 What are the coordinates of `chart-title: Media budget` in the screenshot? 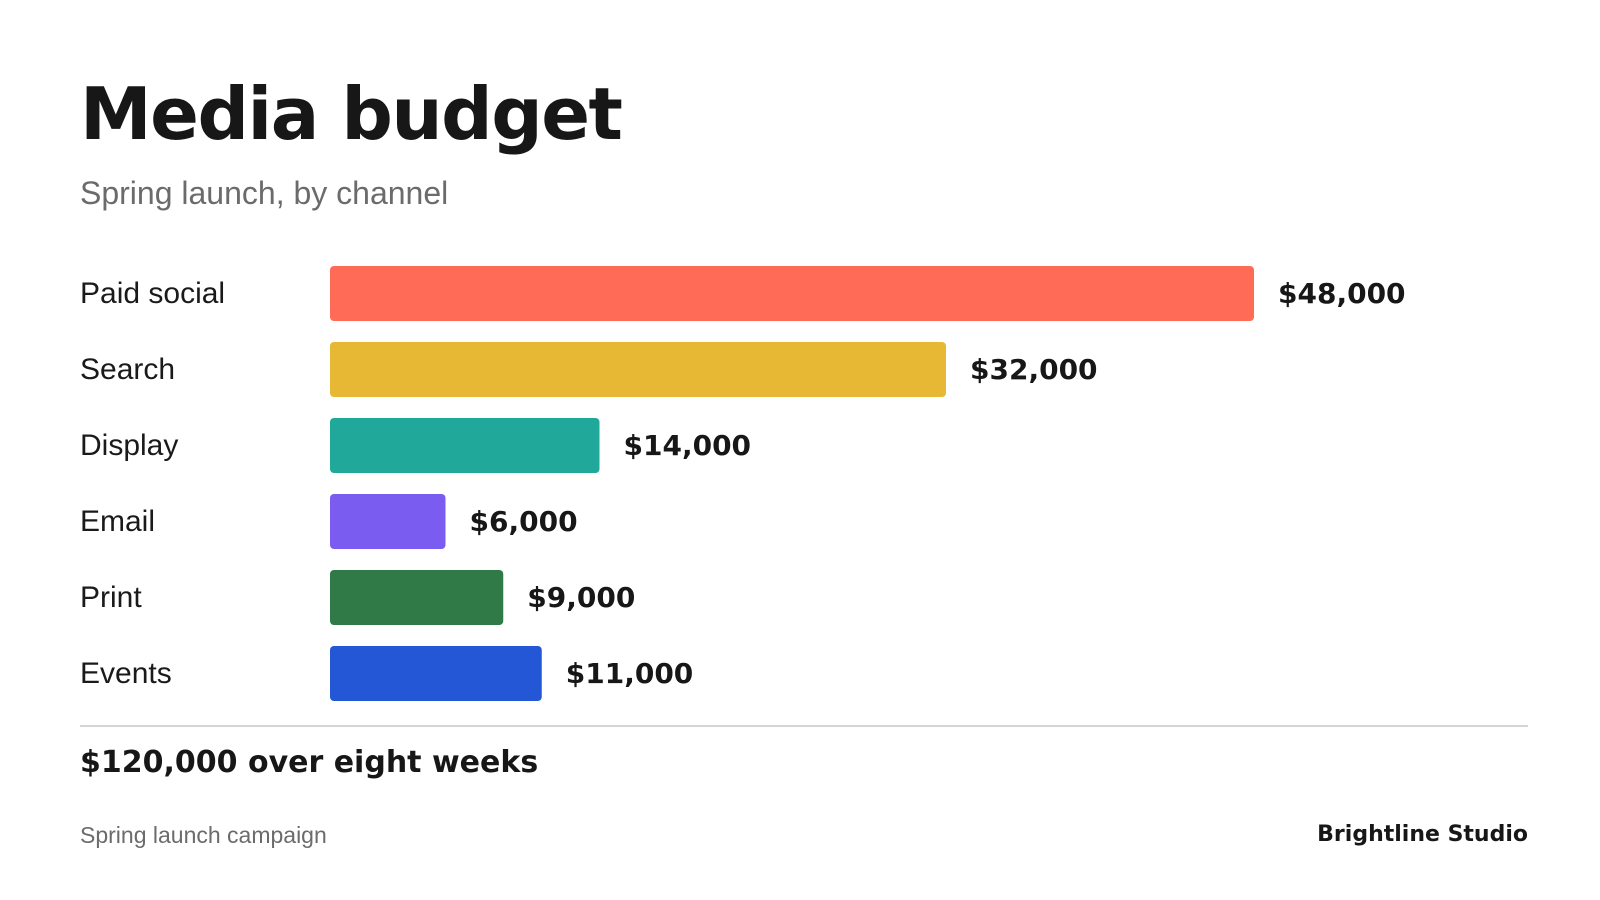 It's located at (351, 114).